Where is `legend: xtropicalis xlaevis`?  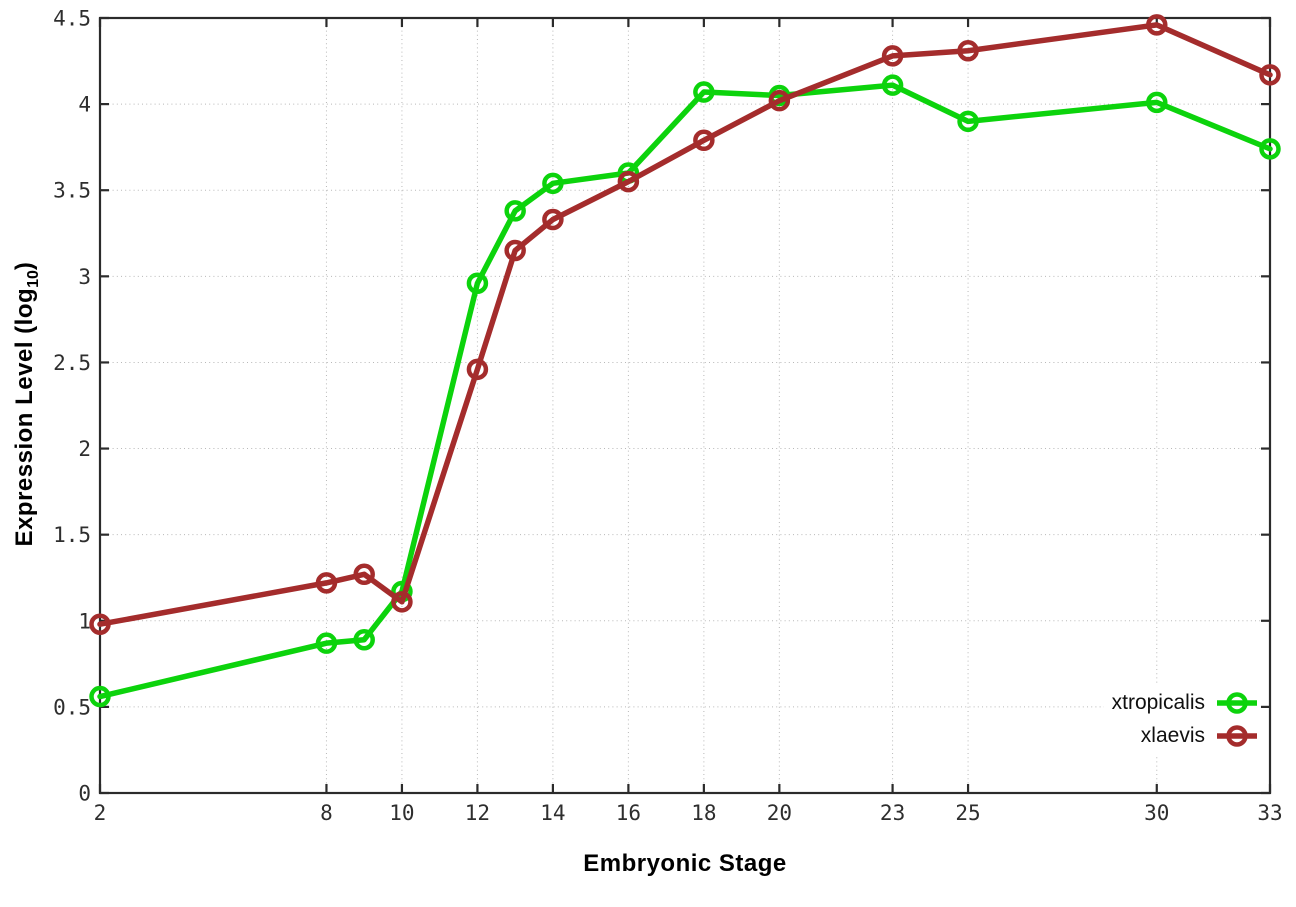
legend: xtropicalis xlaevis is located at coordinates (1181, 719).